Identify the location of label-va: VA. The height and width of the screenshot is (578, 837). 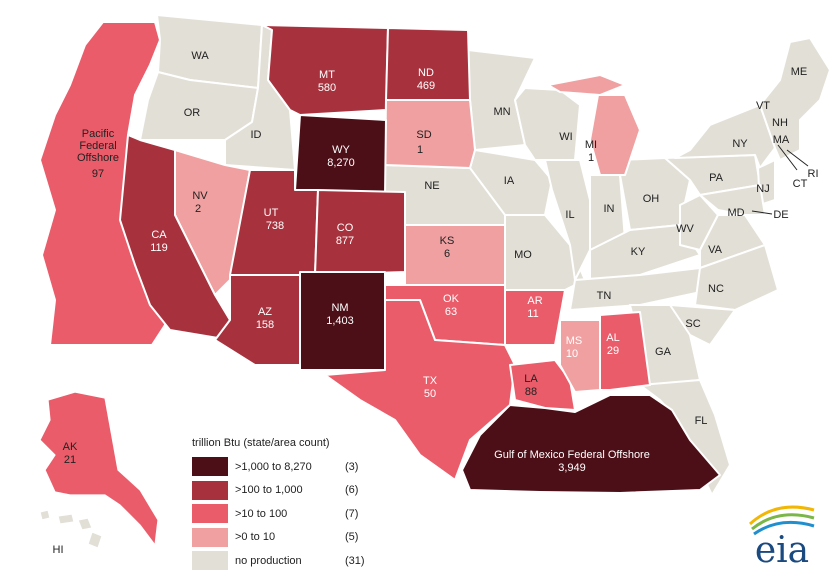
(715, 250).